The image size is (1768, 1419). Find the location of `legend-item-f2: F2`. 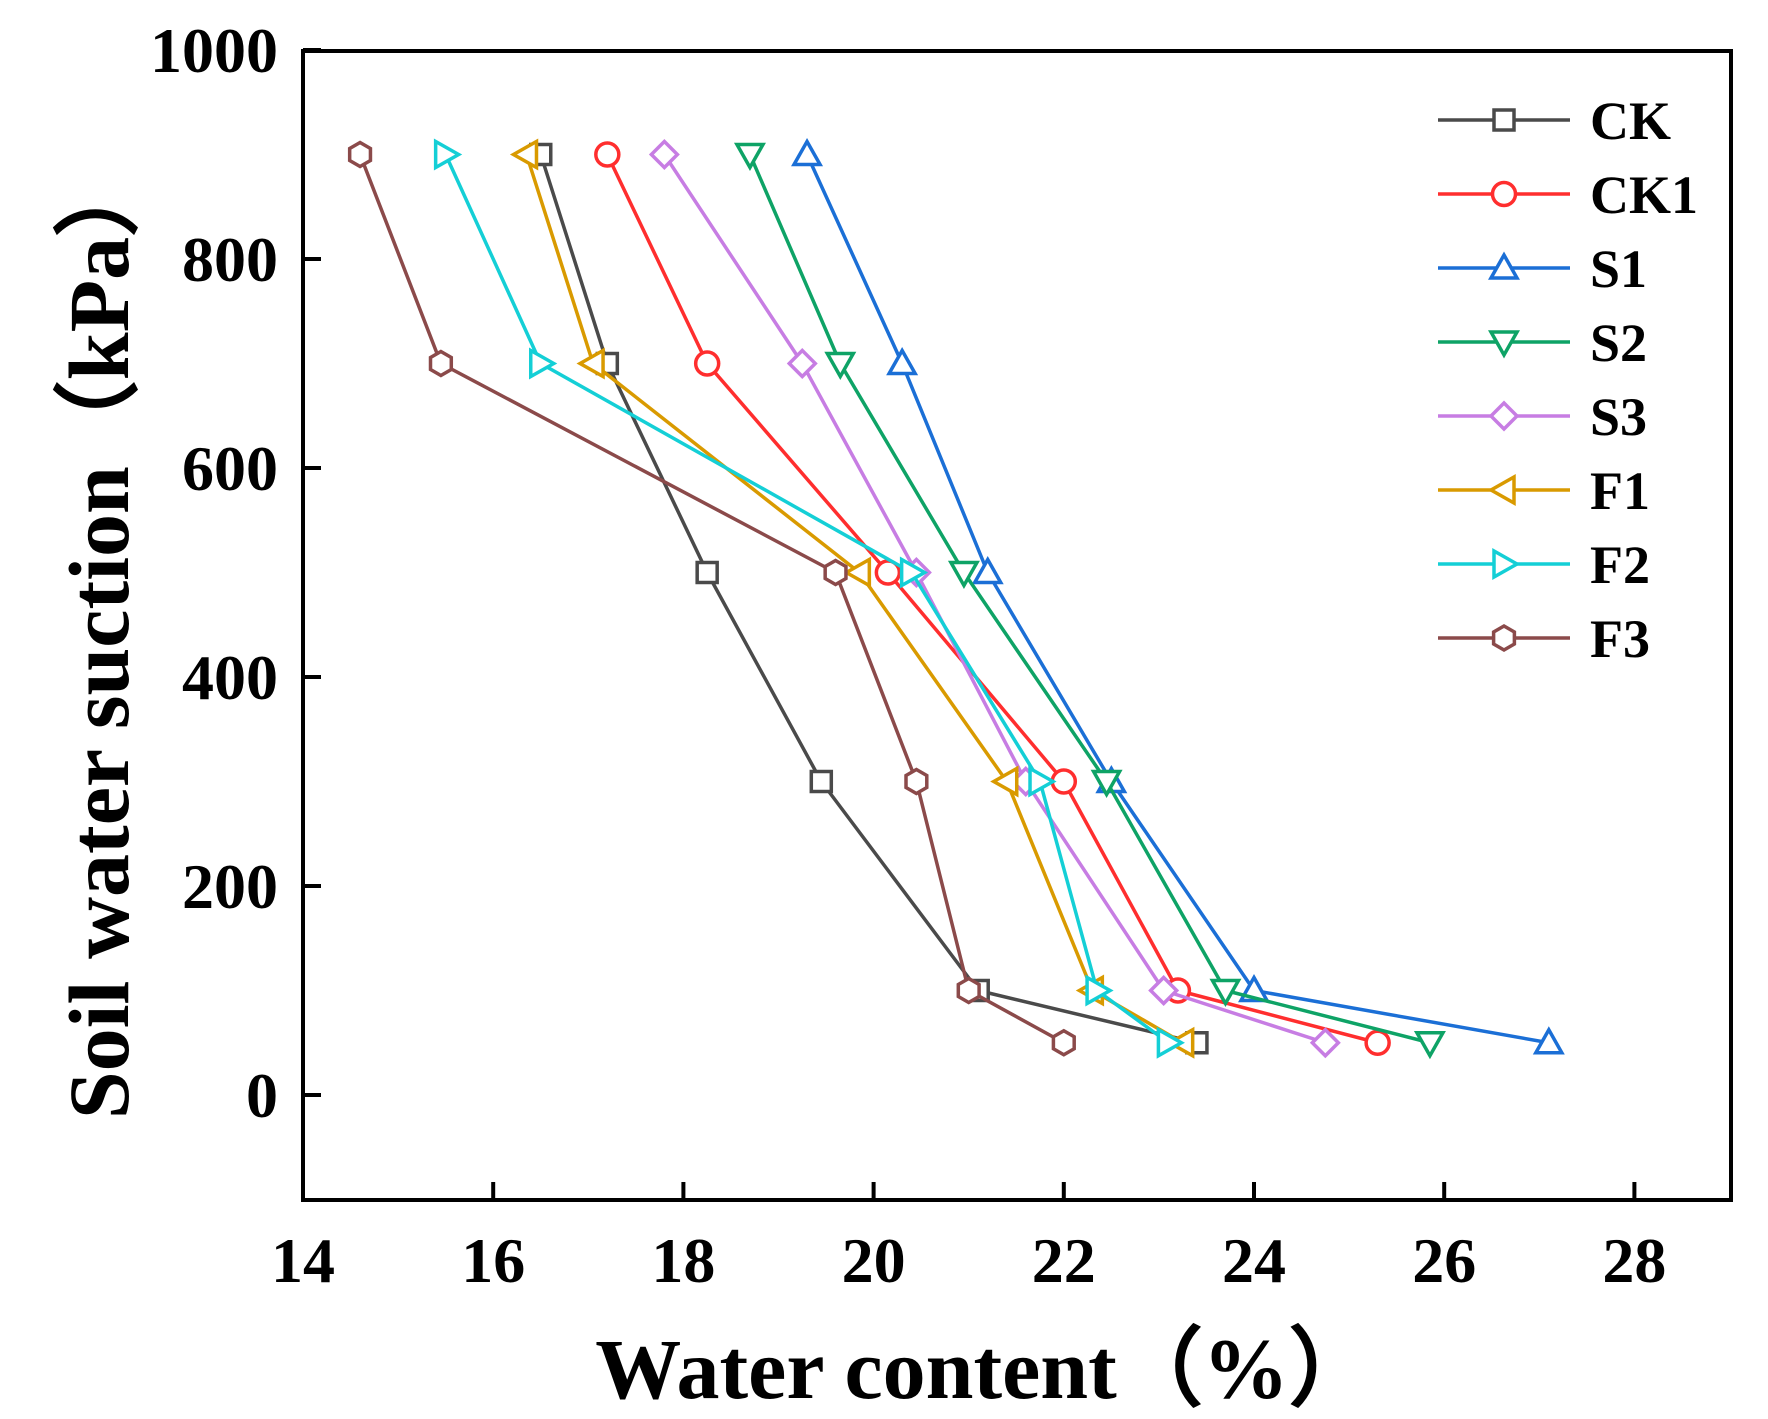

legend-item-f2: F2 is located at coordinates (1544, 565).